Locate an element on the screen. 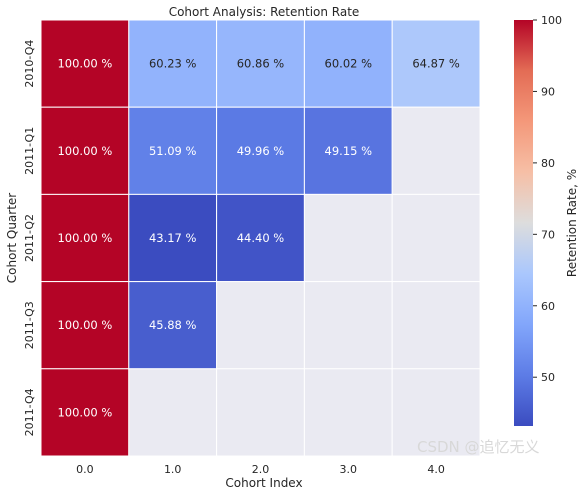  colorbar-tick-label: 80 is located at coordinates (548, 163).